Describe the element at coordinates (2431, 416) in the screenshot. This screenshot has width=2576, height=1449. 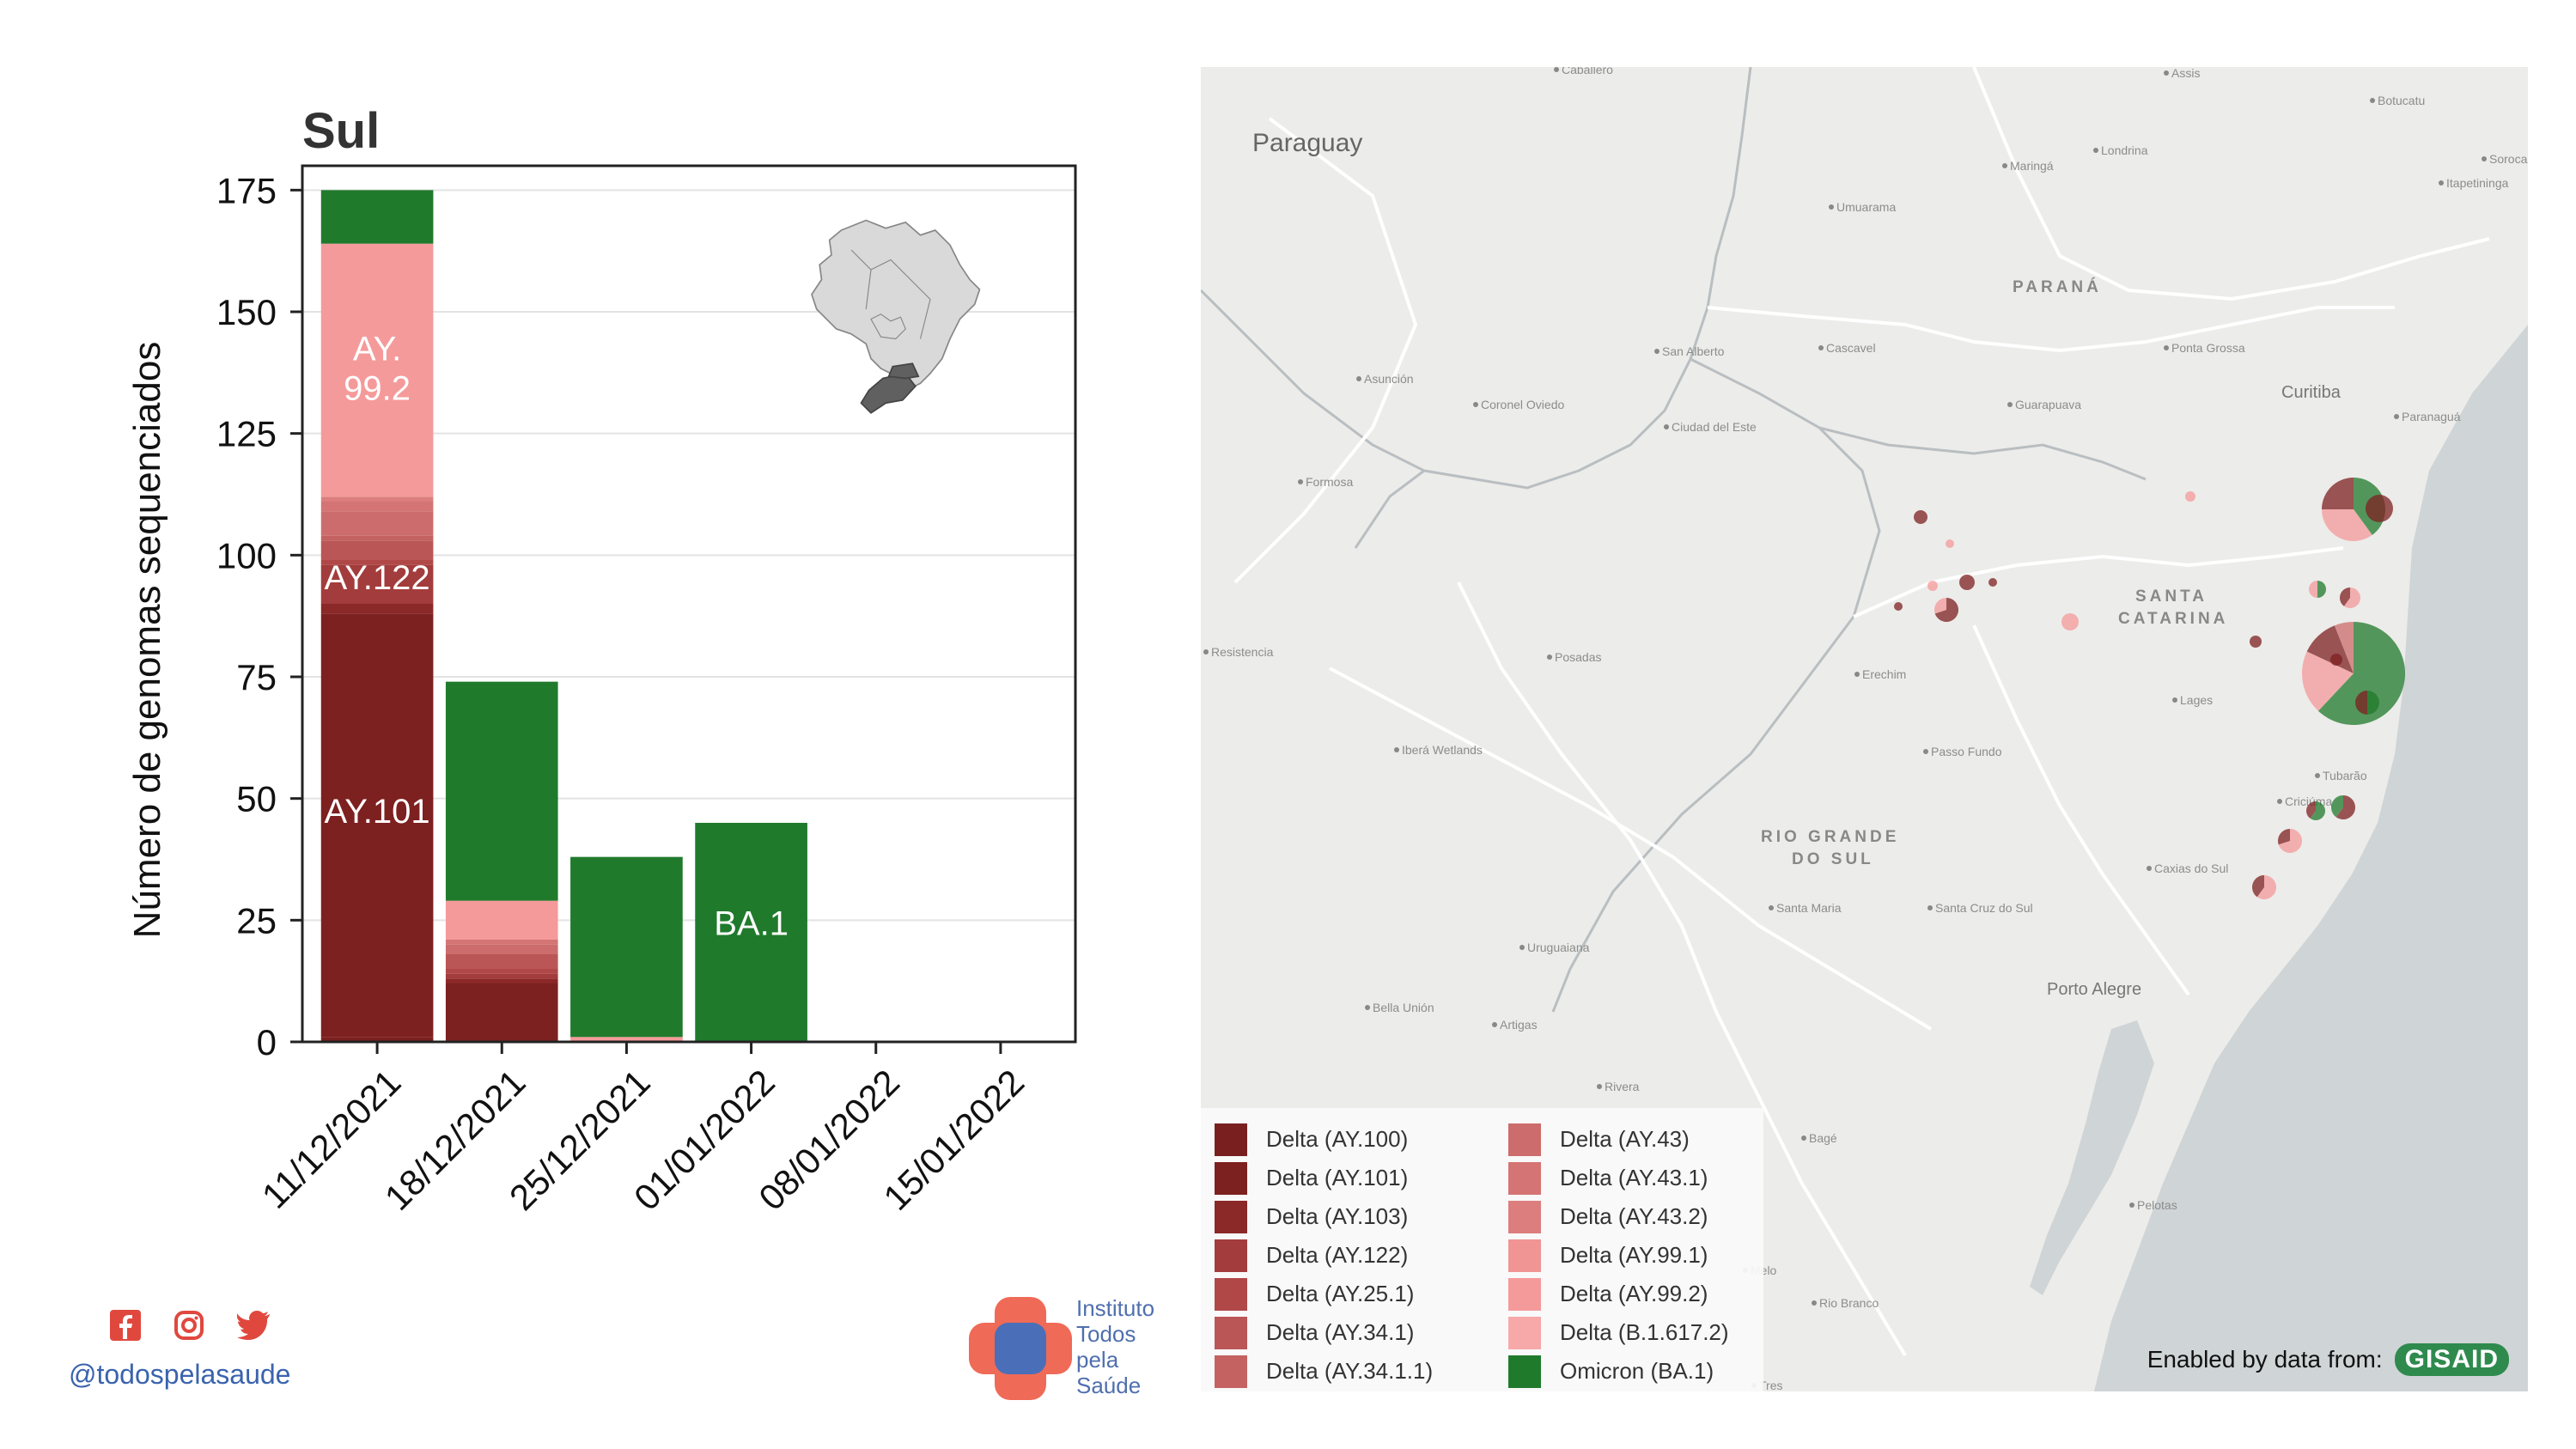
I see `map-city-label: Paranaguá` at that location.